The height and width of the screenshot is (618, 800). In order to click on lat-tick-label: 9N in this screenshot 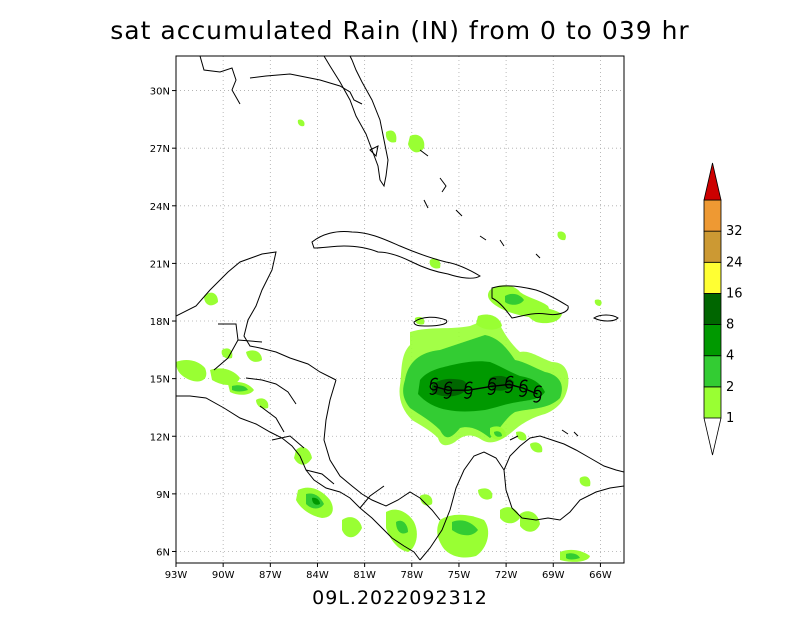, I will do `click(163, 495)`.